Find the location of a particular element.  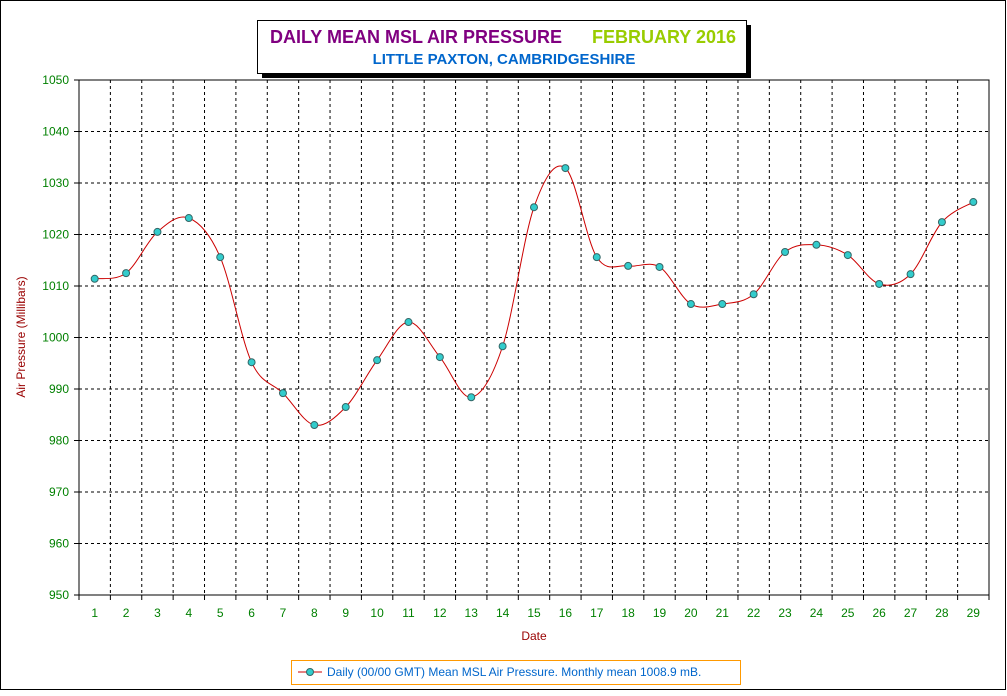

x-tick-label: 7 is located at coordinates (283, 613).